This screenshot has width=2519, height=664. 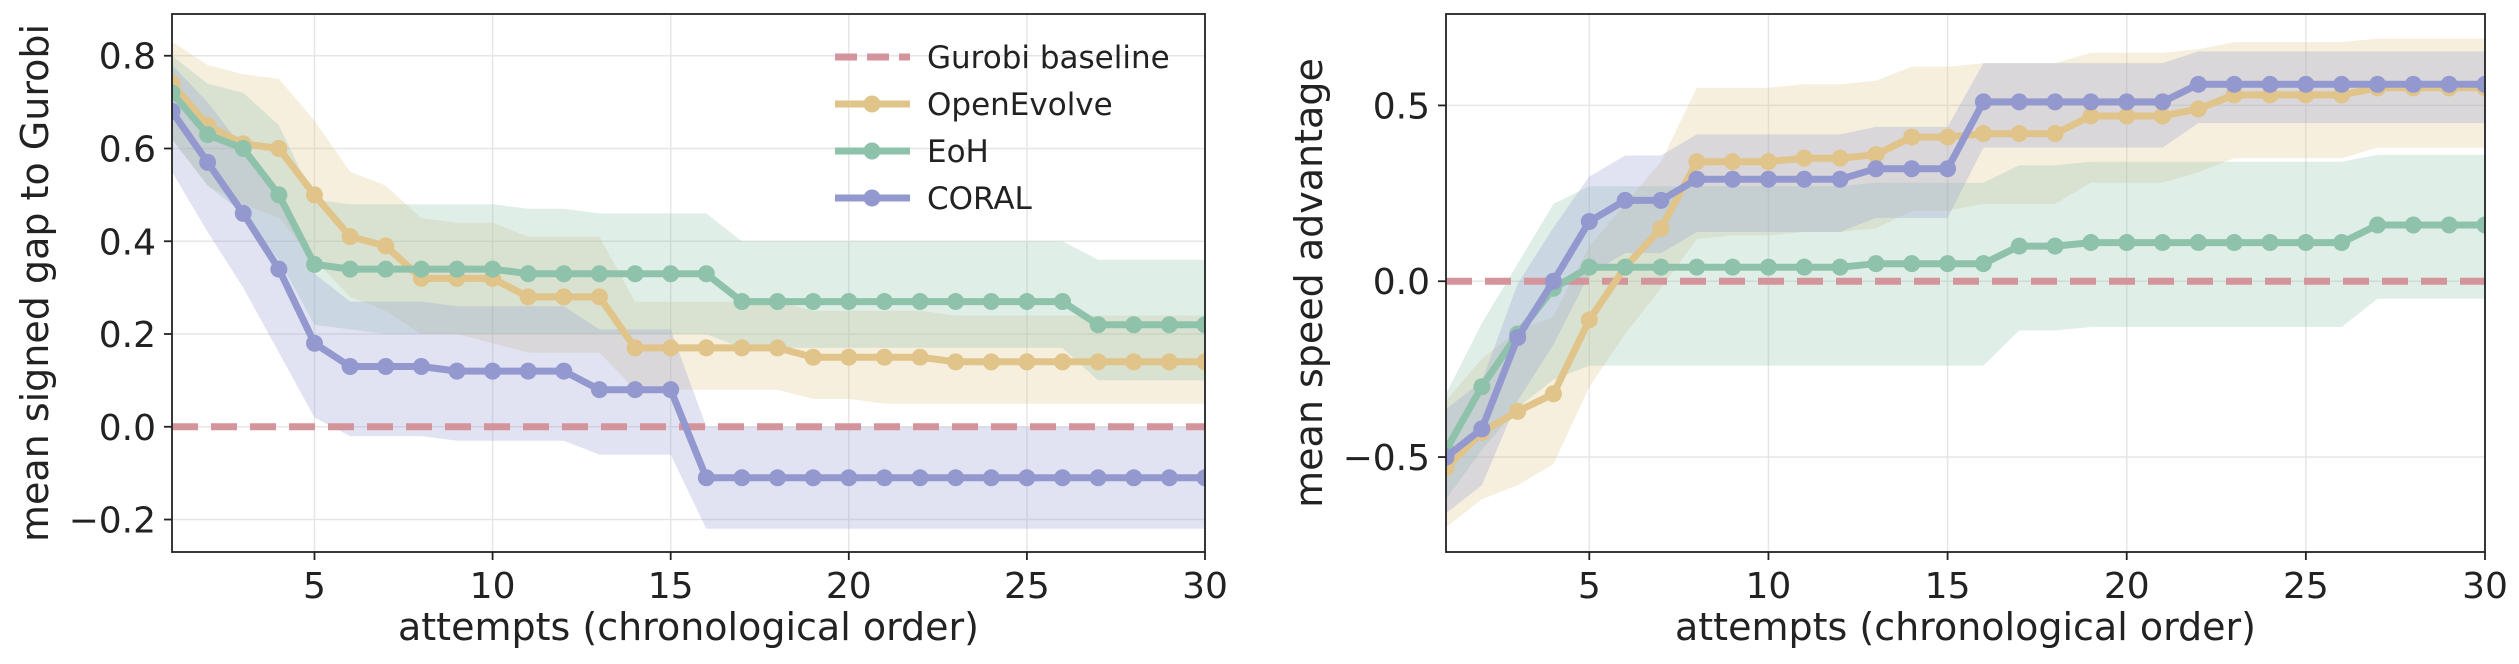 I want to click on y-tick-label: −0.5, so click(x=1386, y=458).